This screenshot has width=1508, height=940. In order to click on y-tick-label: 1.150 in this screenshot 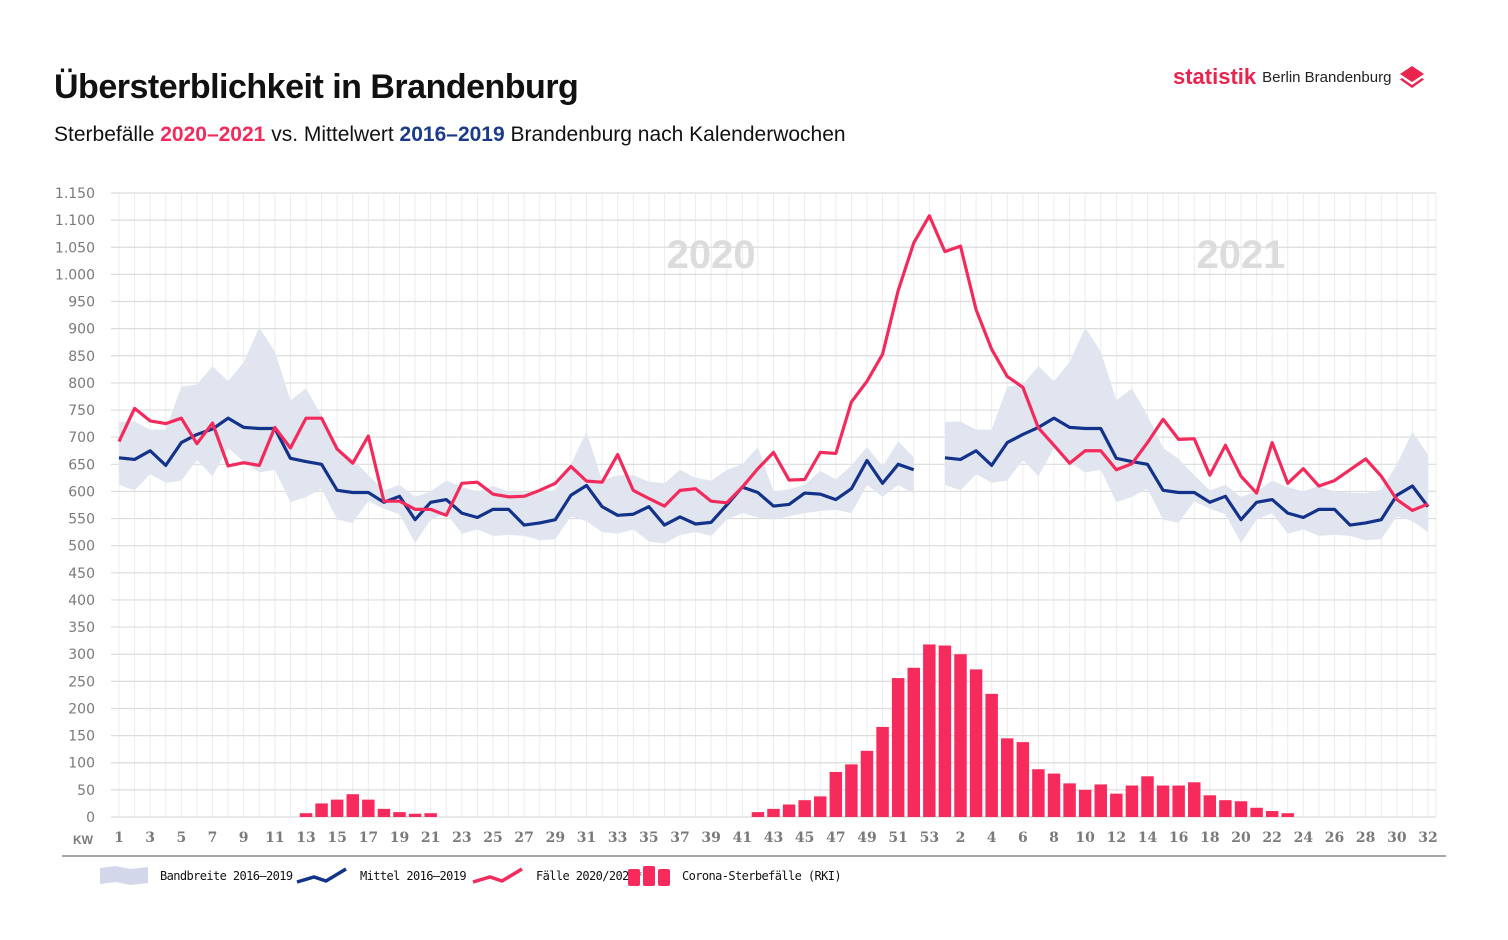, I will do `click(75, 194)`.